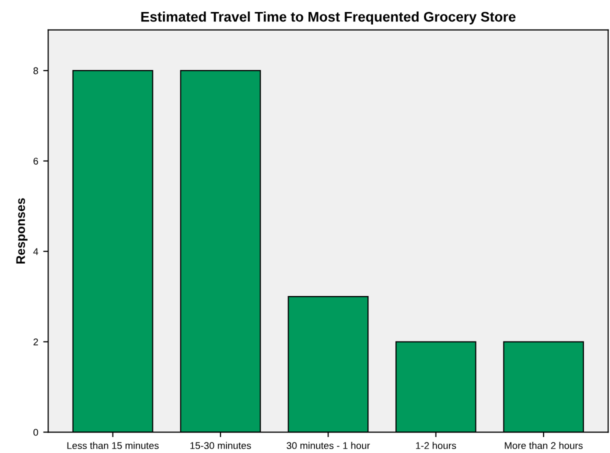 Image resolution: width=610 pixels, height=453 pixels. What do you see at coordinates (22, 231) in the screenshot?
I see `y-axis-title: Responses` at bounding box center [22, 231].